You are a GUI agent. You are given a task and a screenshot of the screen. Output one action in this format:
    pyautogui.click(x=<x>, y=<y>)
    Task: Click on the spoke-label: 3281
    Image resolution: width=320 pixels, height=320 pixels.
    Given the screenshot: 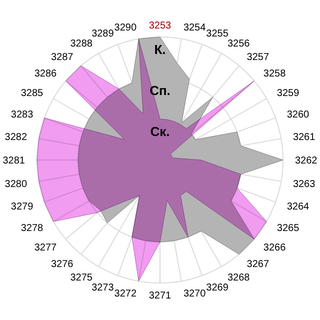 What is the action you would take?
    pyautogui.click(x=14, y=161)
    